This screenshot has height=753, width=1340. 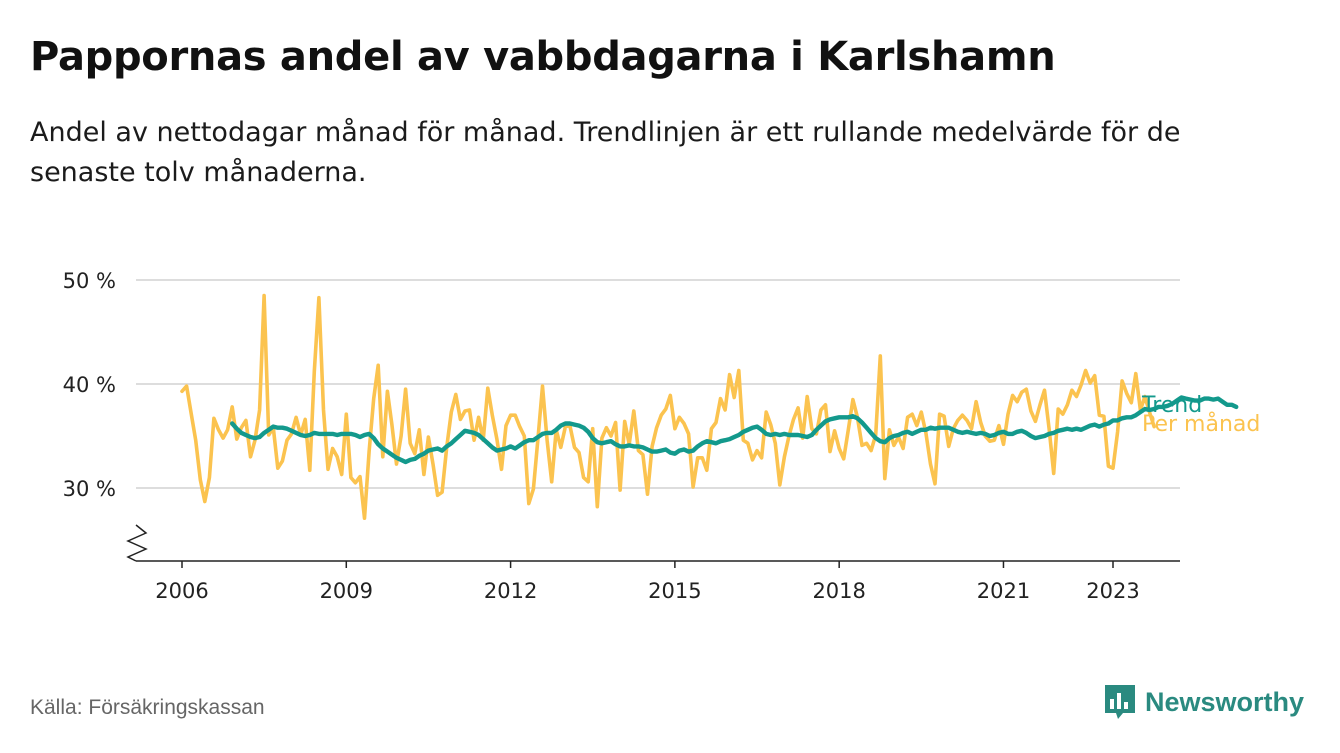 What do you see at coordinates (1120, 702) in the screenshot?
I see `bar-chart-speech-bubble-icon` at bounding box center [1120, 702].